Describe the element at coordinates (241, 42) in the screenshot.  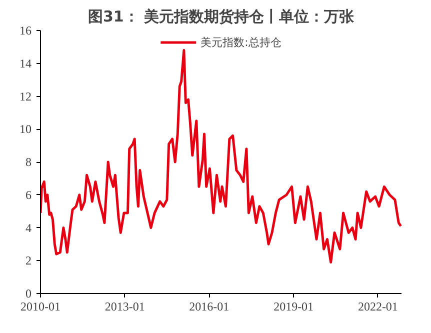
I see `legend-label: 美元指数:总持仓` at that location.